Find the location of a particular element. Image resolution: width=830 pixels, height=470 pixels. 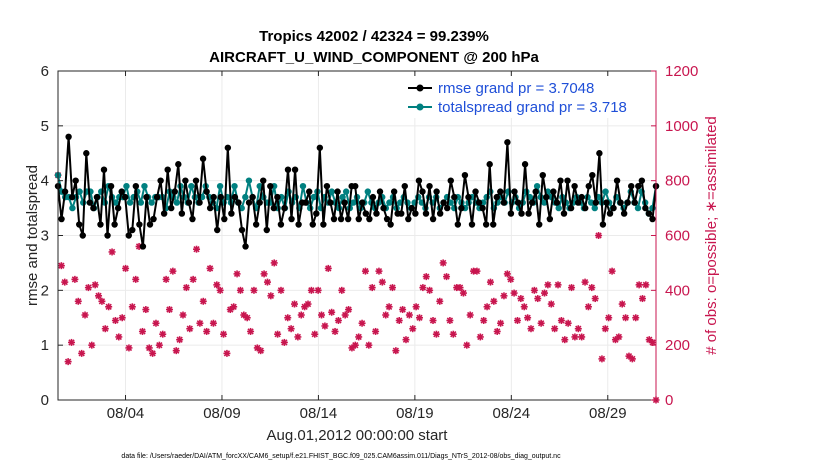

y-tick-label: 1 is located at coordinates (45, 345).